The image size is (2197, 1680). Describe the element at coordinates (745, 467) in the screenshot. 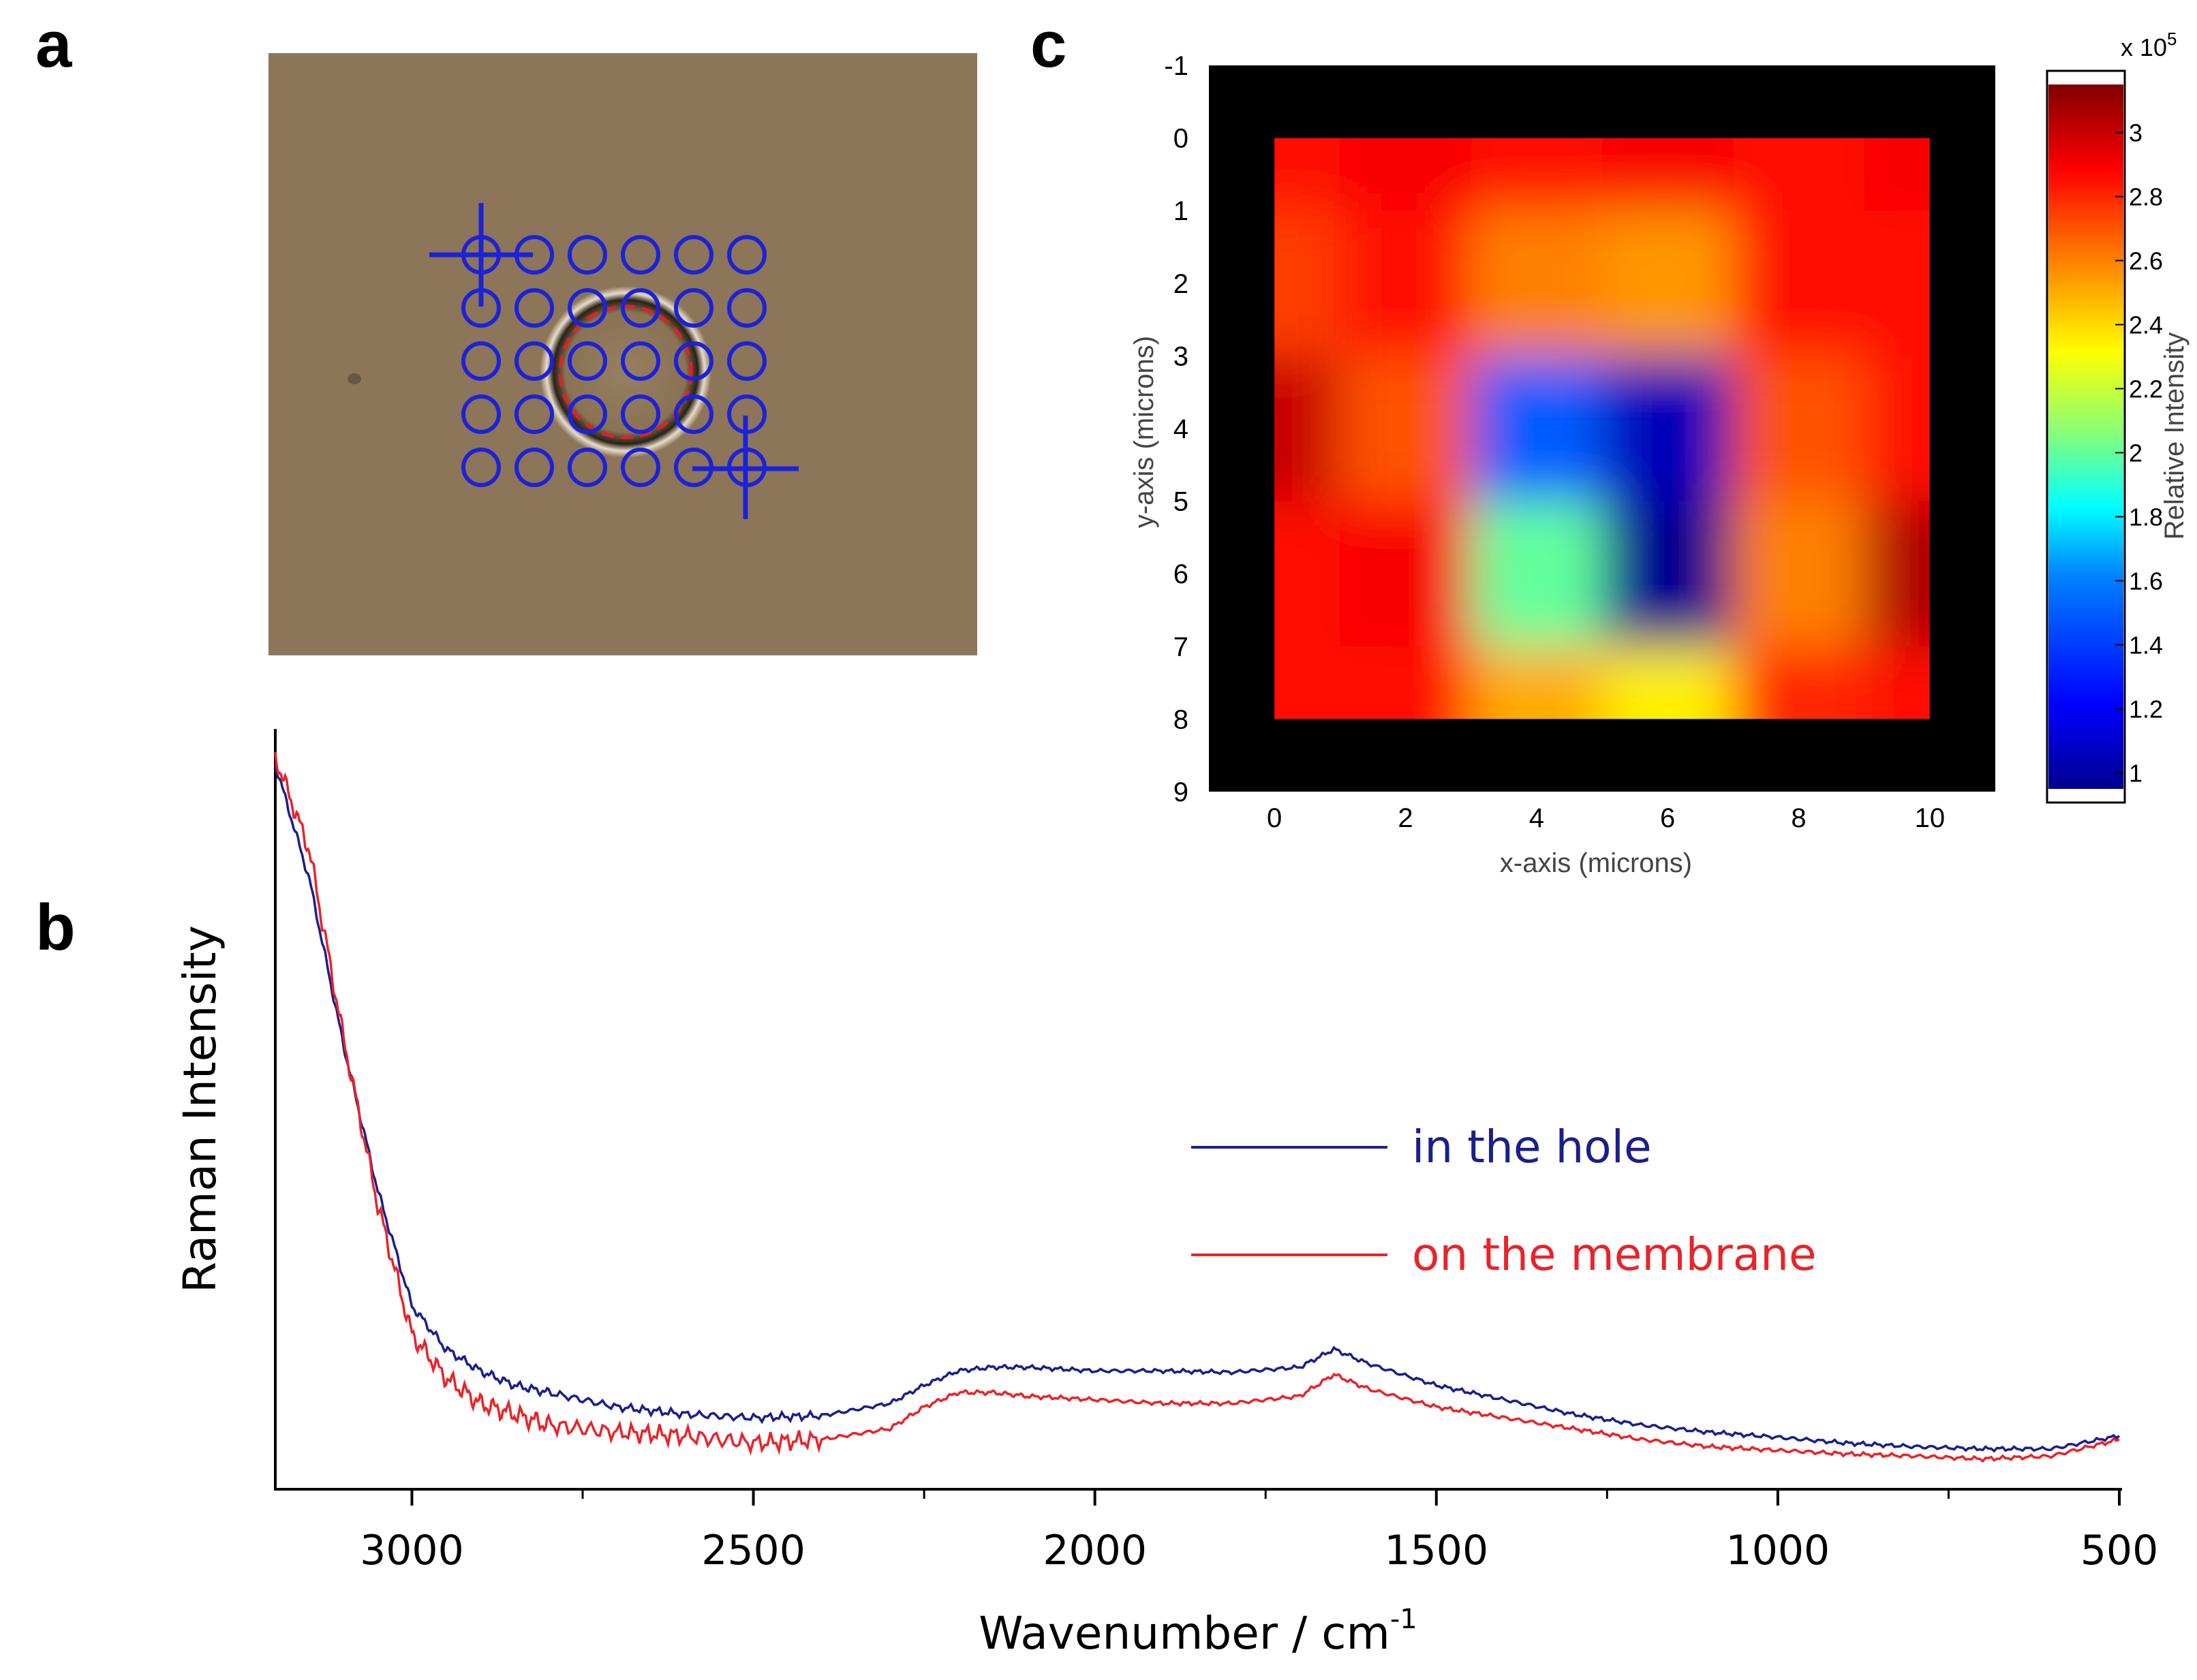

I see `crosshair-icon` at that location.